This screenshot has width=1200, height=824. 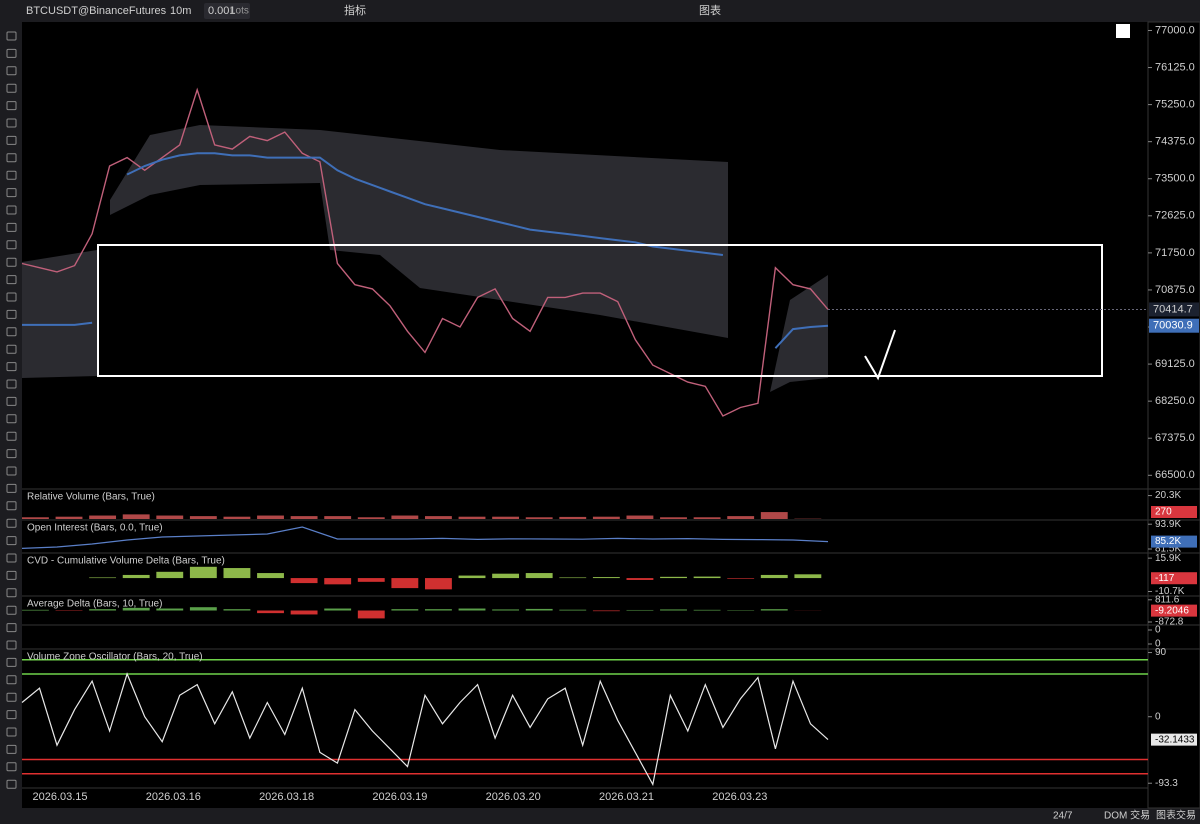 What do you see at coordinates (1168, 549) in the screenshot?
I see `panel-tick-label: 81.5K` at bounding box center [1168, 549].